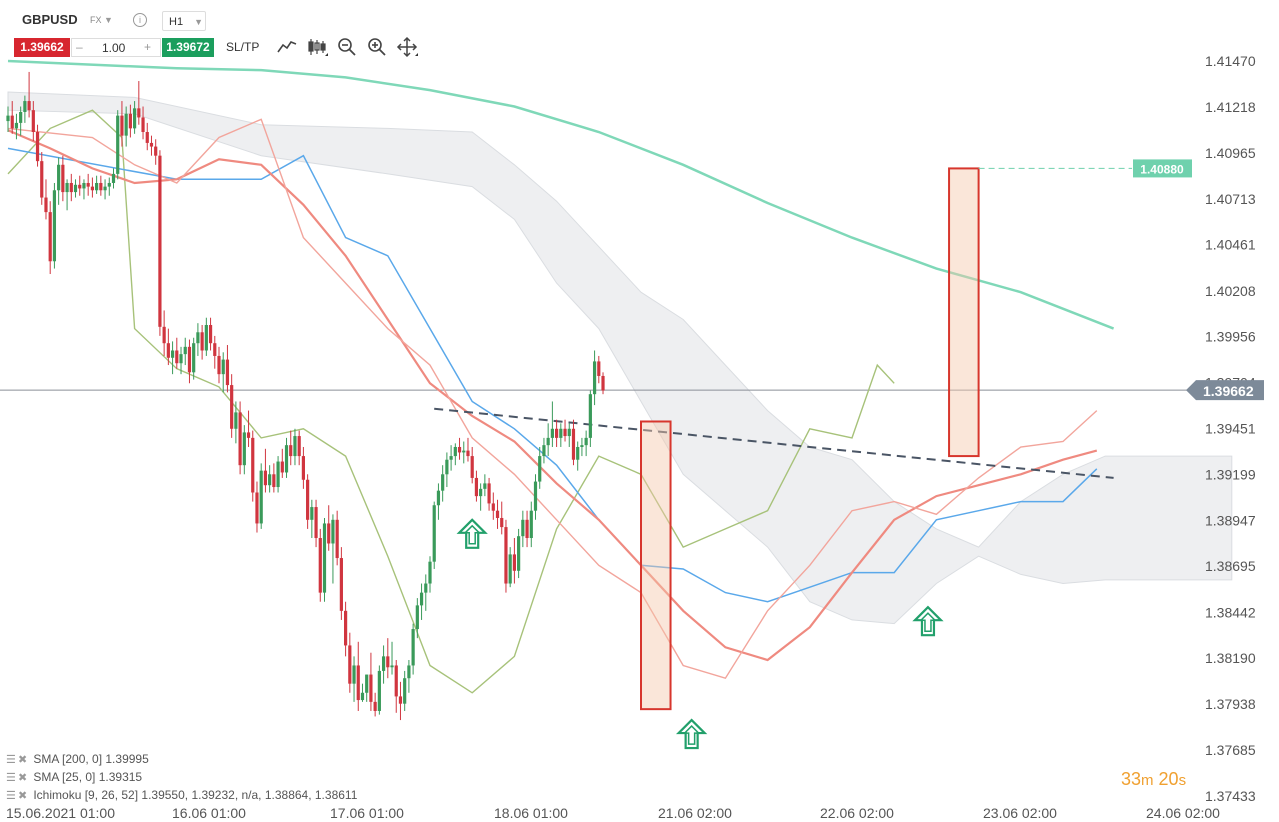 The height and width of the screenshot is (822, 1279). I want to click on symbol-label: GBPUSD, so click(50, 19).